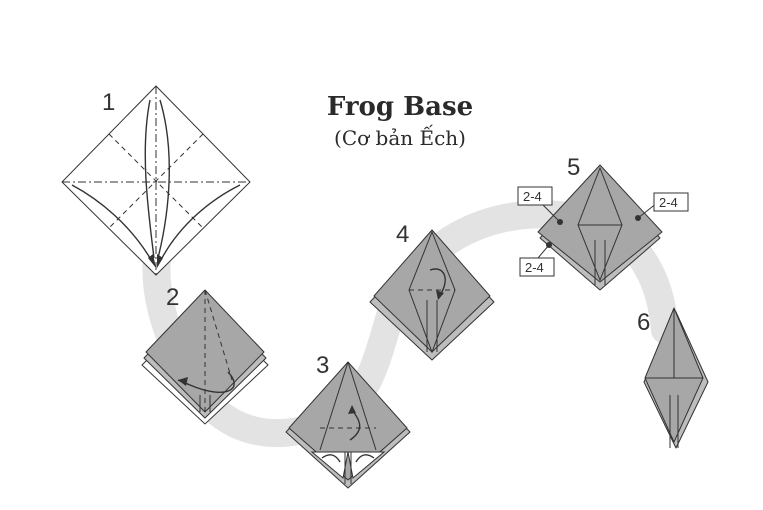 Image resolution: width=763 pixels, height=510 pixels. Describe the element at coordinates (400, 138) in the screenshot. I see `diagram-subtitle: (Cơ bản Ếch)` at that location.